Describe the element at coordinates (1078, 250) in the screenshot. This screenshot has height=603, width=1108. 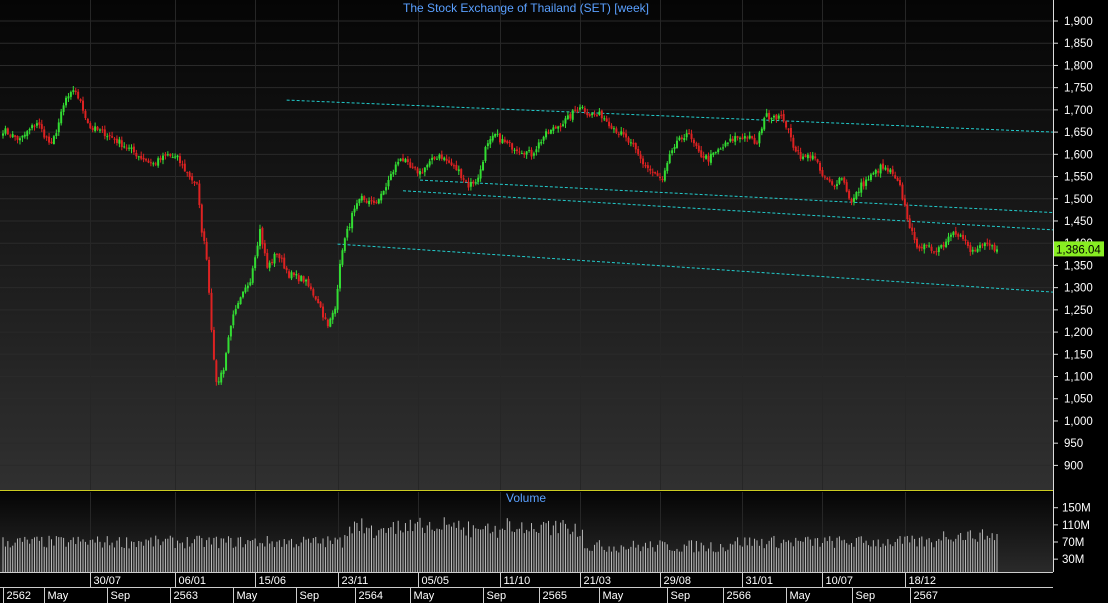
I see `last-value-label: 1,386.04` at that location.